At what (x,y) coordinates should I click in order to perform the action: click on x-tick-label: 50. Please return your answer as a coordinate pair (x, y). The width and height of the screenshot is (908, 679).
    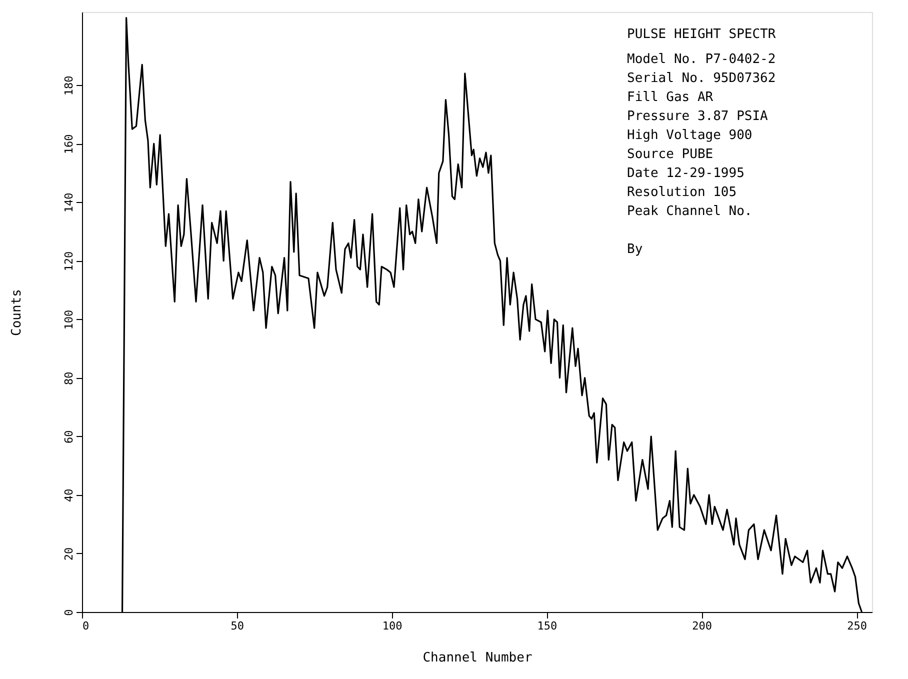
    Looking at the image, I should click on (237, 626).